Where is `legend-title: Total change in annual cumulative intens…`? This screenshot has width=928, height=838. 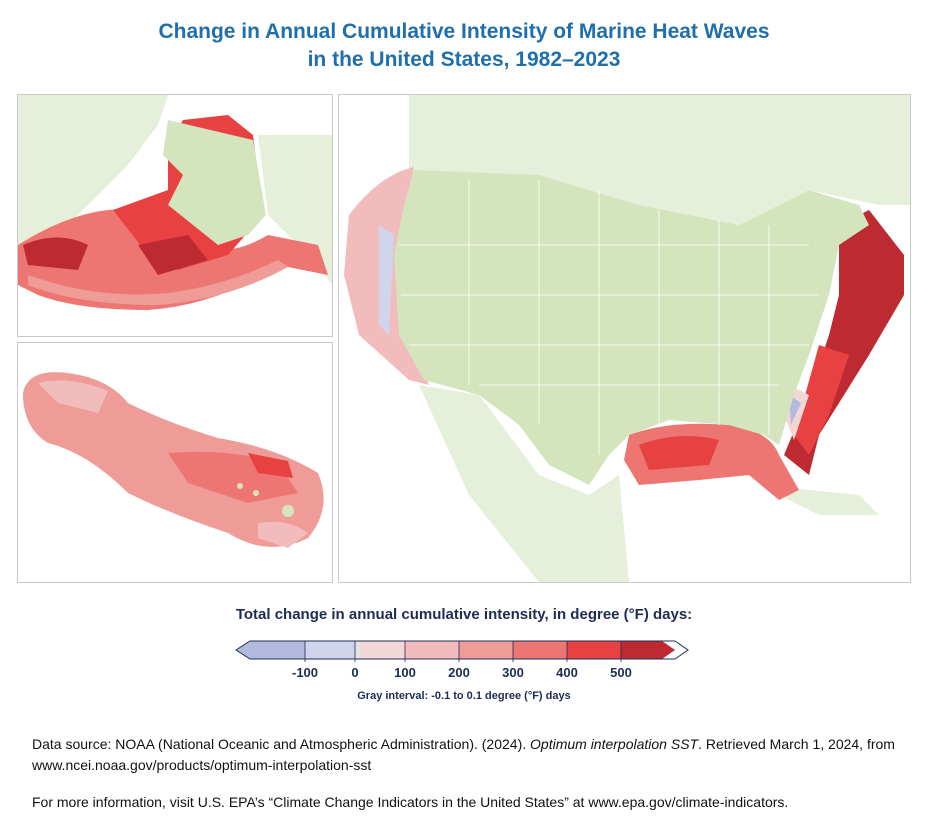
legend-title: Total change in annual cumulative intens… is located at coordinates (464, 614).